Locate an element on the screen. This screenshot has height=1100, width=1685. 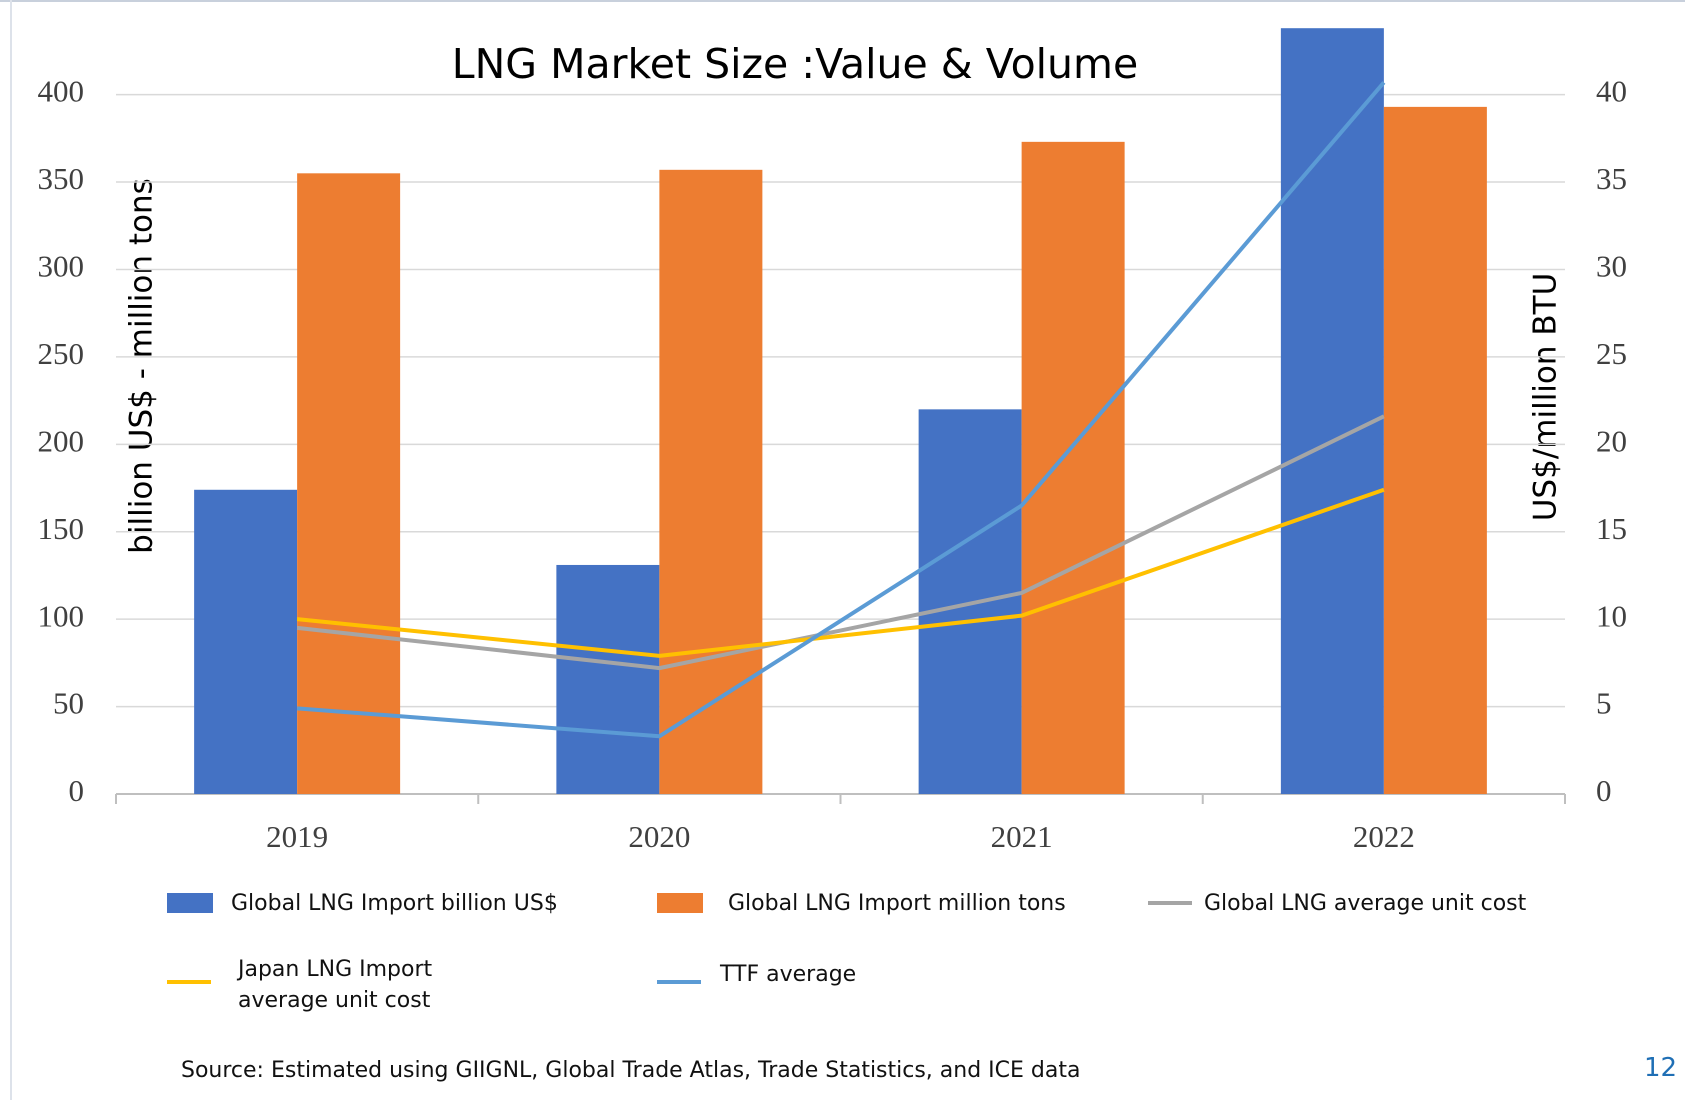
y2-tick-label: 10 is located at coordinates (1611, 615).